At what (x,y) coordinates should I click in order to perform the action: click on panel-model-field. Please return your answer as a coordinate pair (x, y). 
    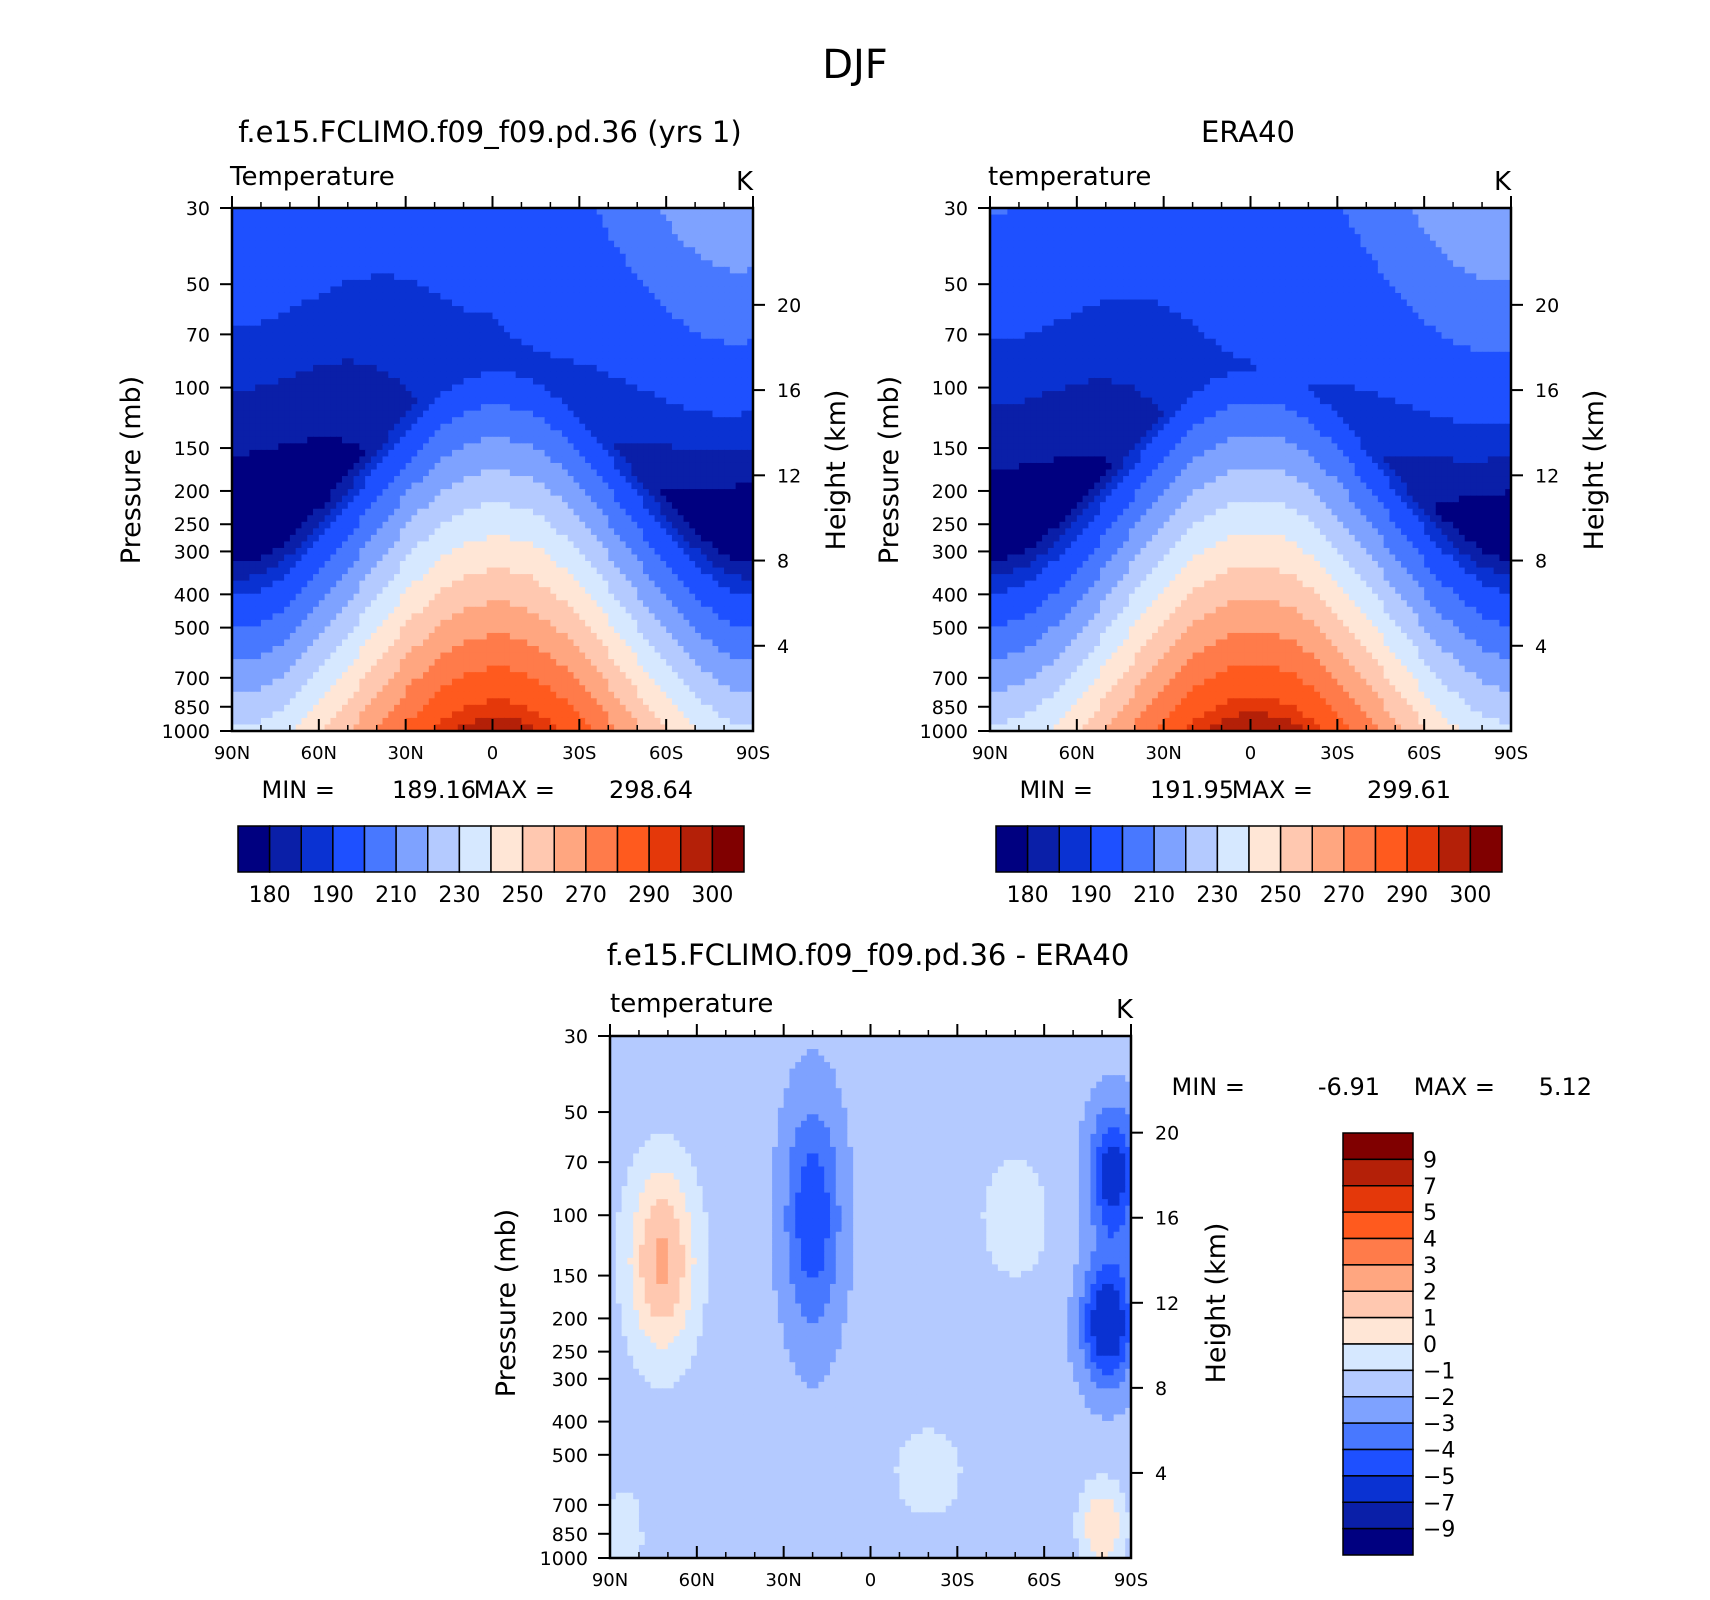
    Looking at the image, I should click on (493, 470).